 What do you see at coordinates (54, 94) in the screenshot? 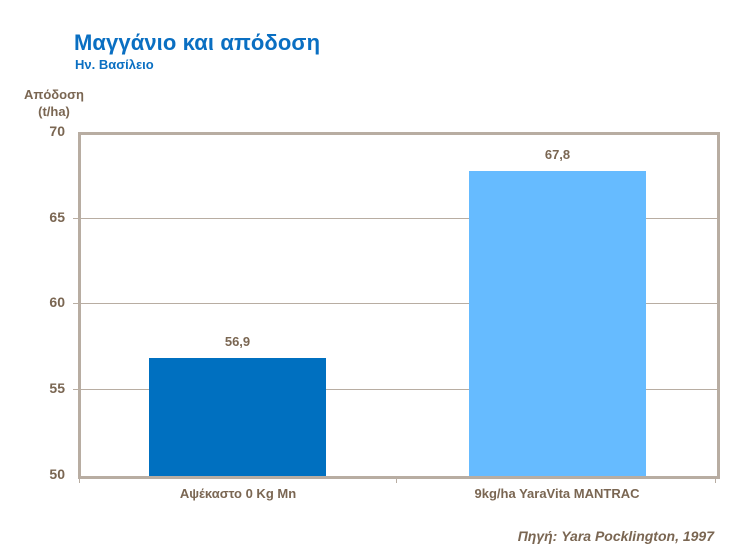
I see `y-axis-label-line1: Απόδοση` at bounding box center [54, 94].